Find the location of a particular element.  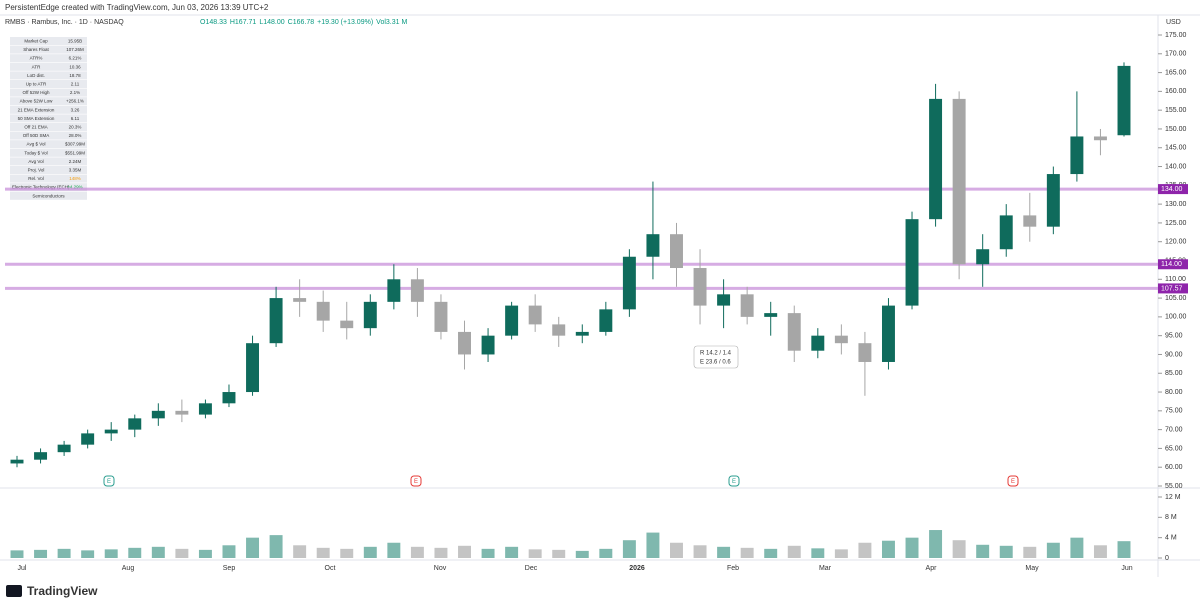

y-tick-label: 160.00 is located at coordinates (1176, 91).